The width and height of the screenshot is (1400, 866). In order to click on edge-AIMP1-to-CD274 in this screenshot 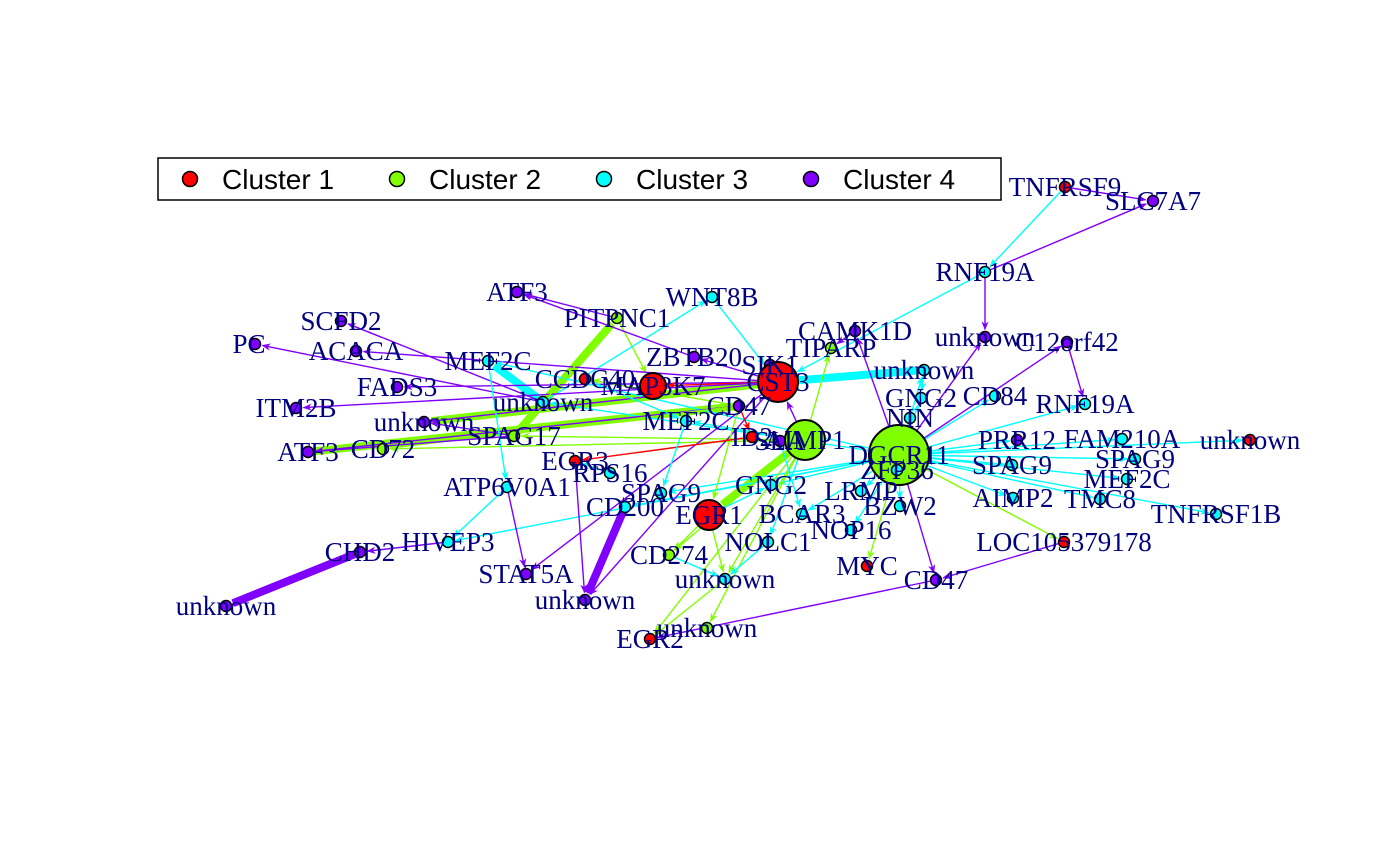, I will do `click(740, 495)`.